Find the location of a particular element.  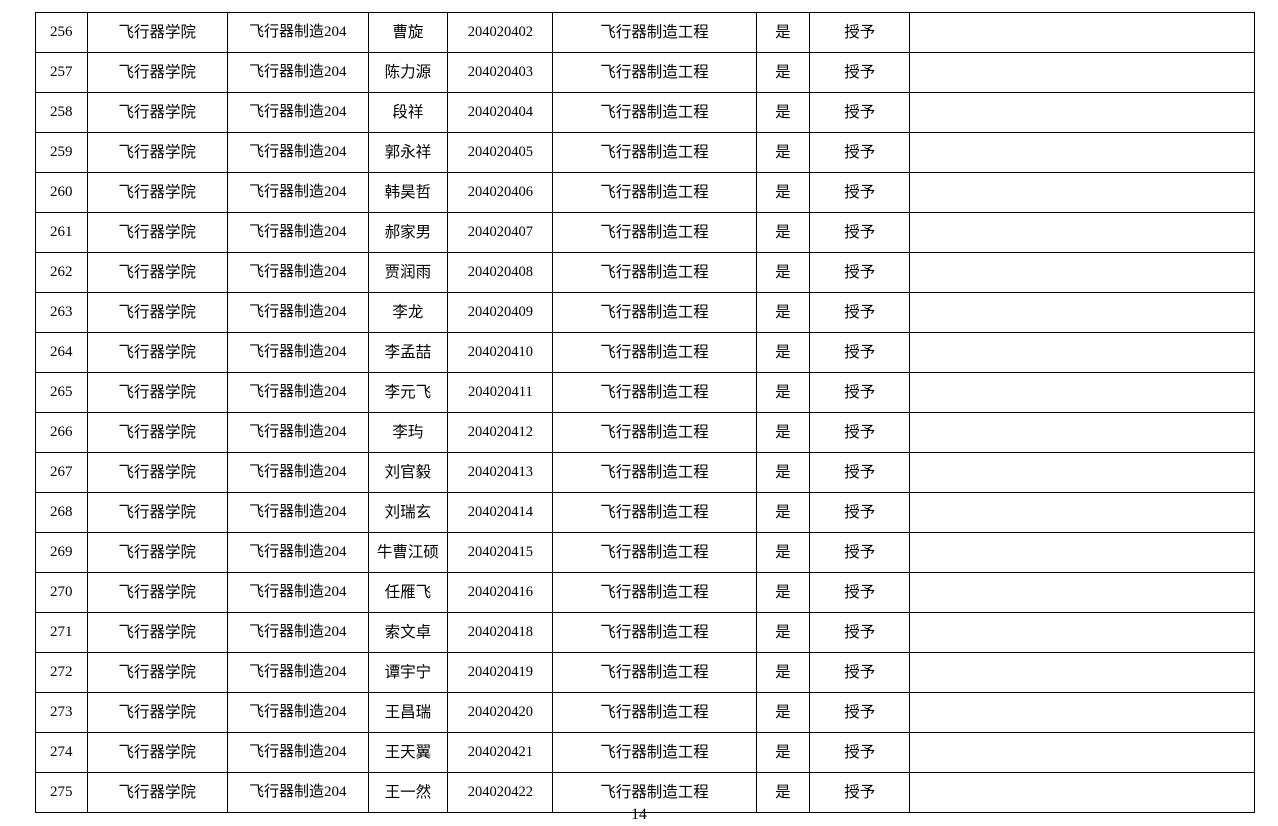

table-row: 259 飞行器学院 飞行器制造204 郭永祥 204020405 飞行器制造工程是授予 is located at coordinates (645, 152).